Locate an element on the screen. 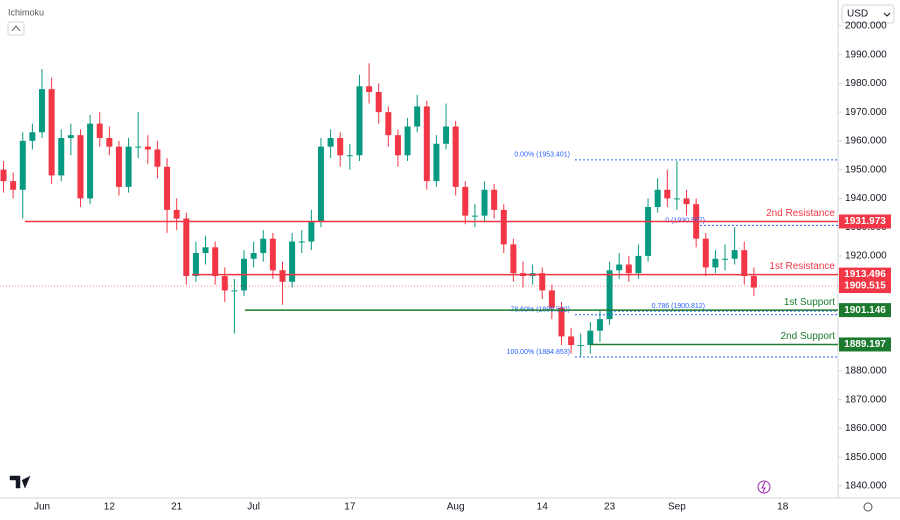 Image resolution: width=900 pixels, height=520 pixels. y-tick-label: 1840.000 is located at coordinates (866, 486).